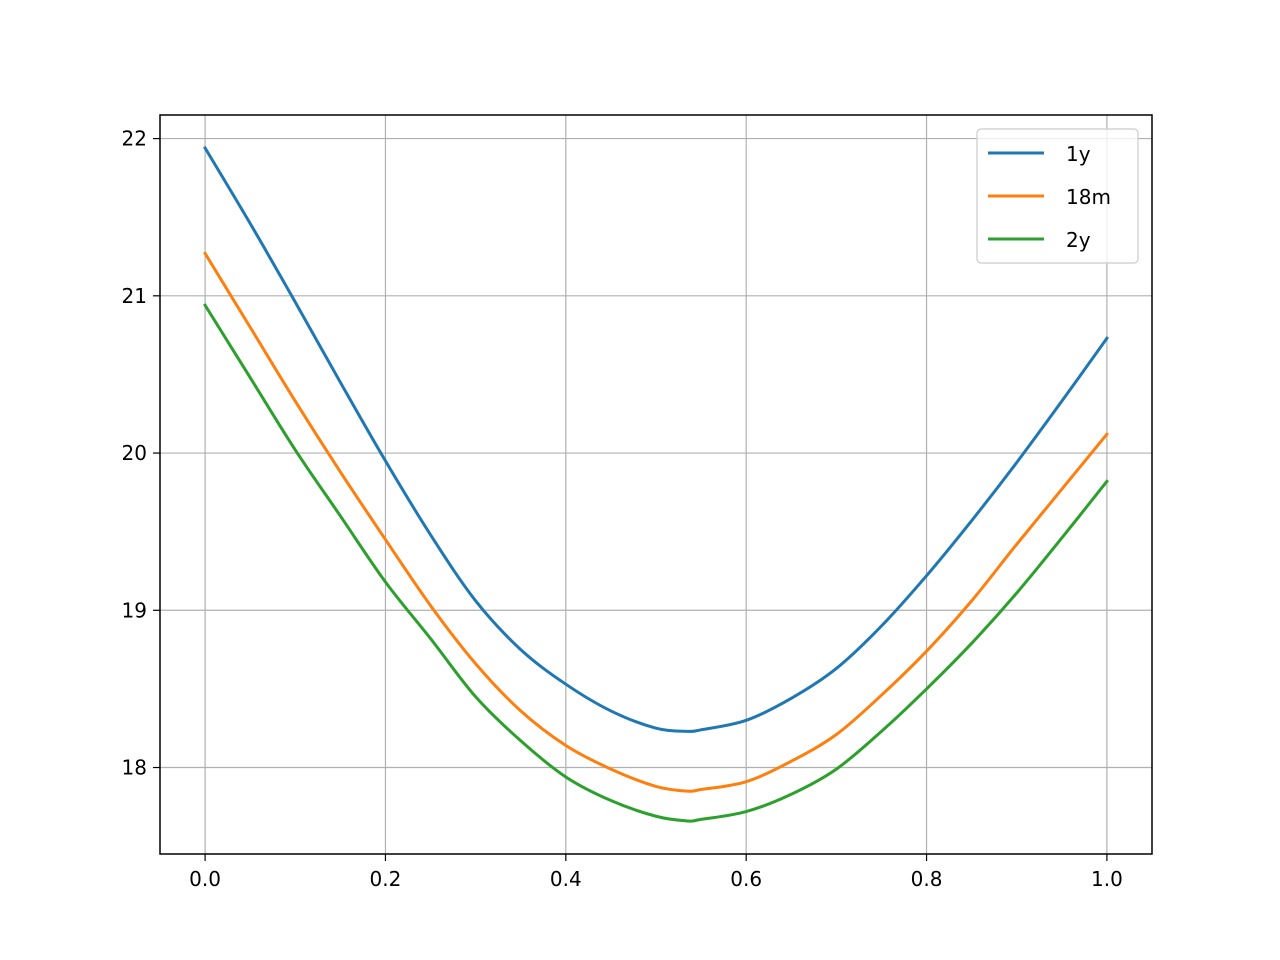  What do you see at coordinates (566, 879) in the screenshot?
I see `x-tick-label: 0.4` at bounding box center [566, 879].